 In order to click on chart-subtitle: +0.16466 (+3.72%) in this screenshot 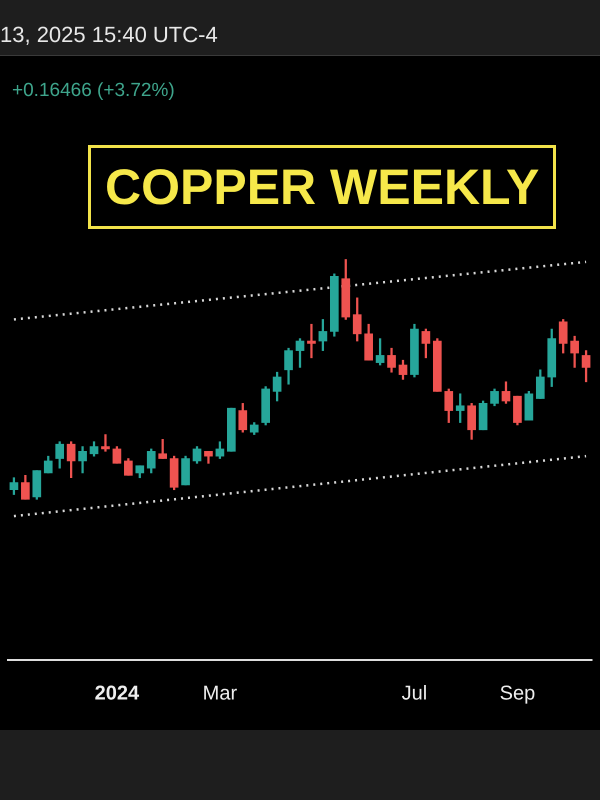, I will do `click(93, 91)`.